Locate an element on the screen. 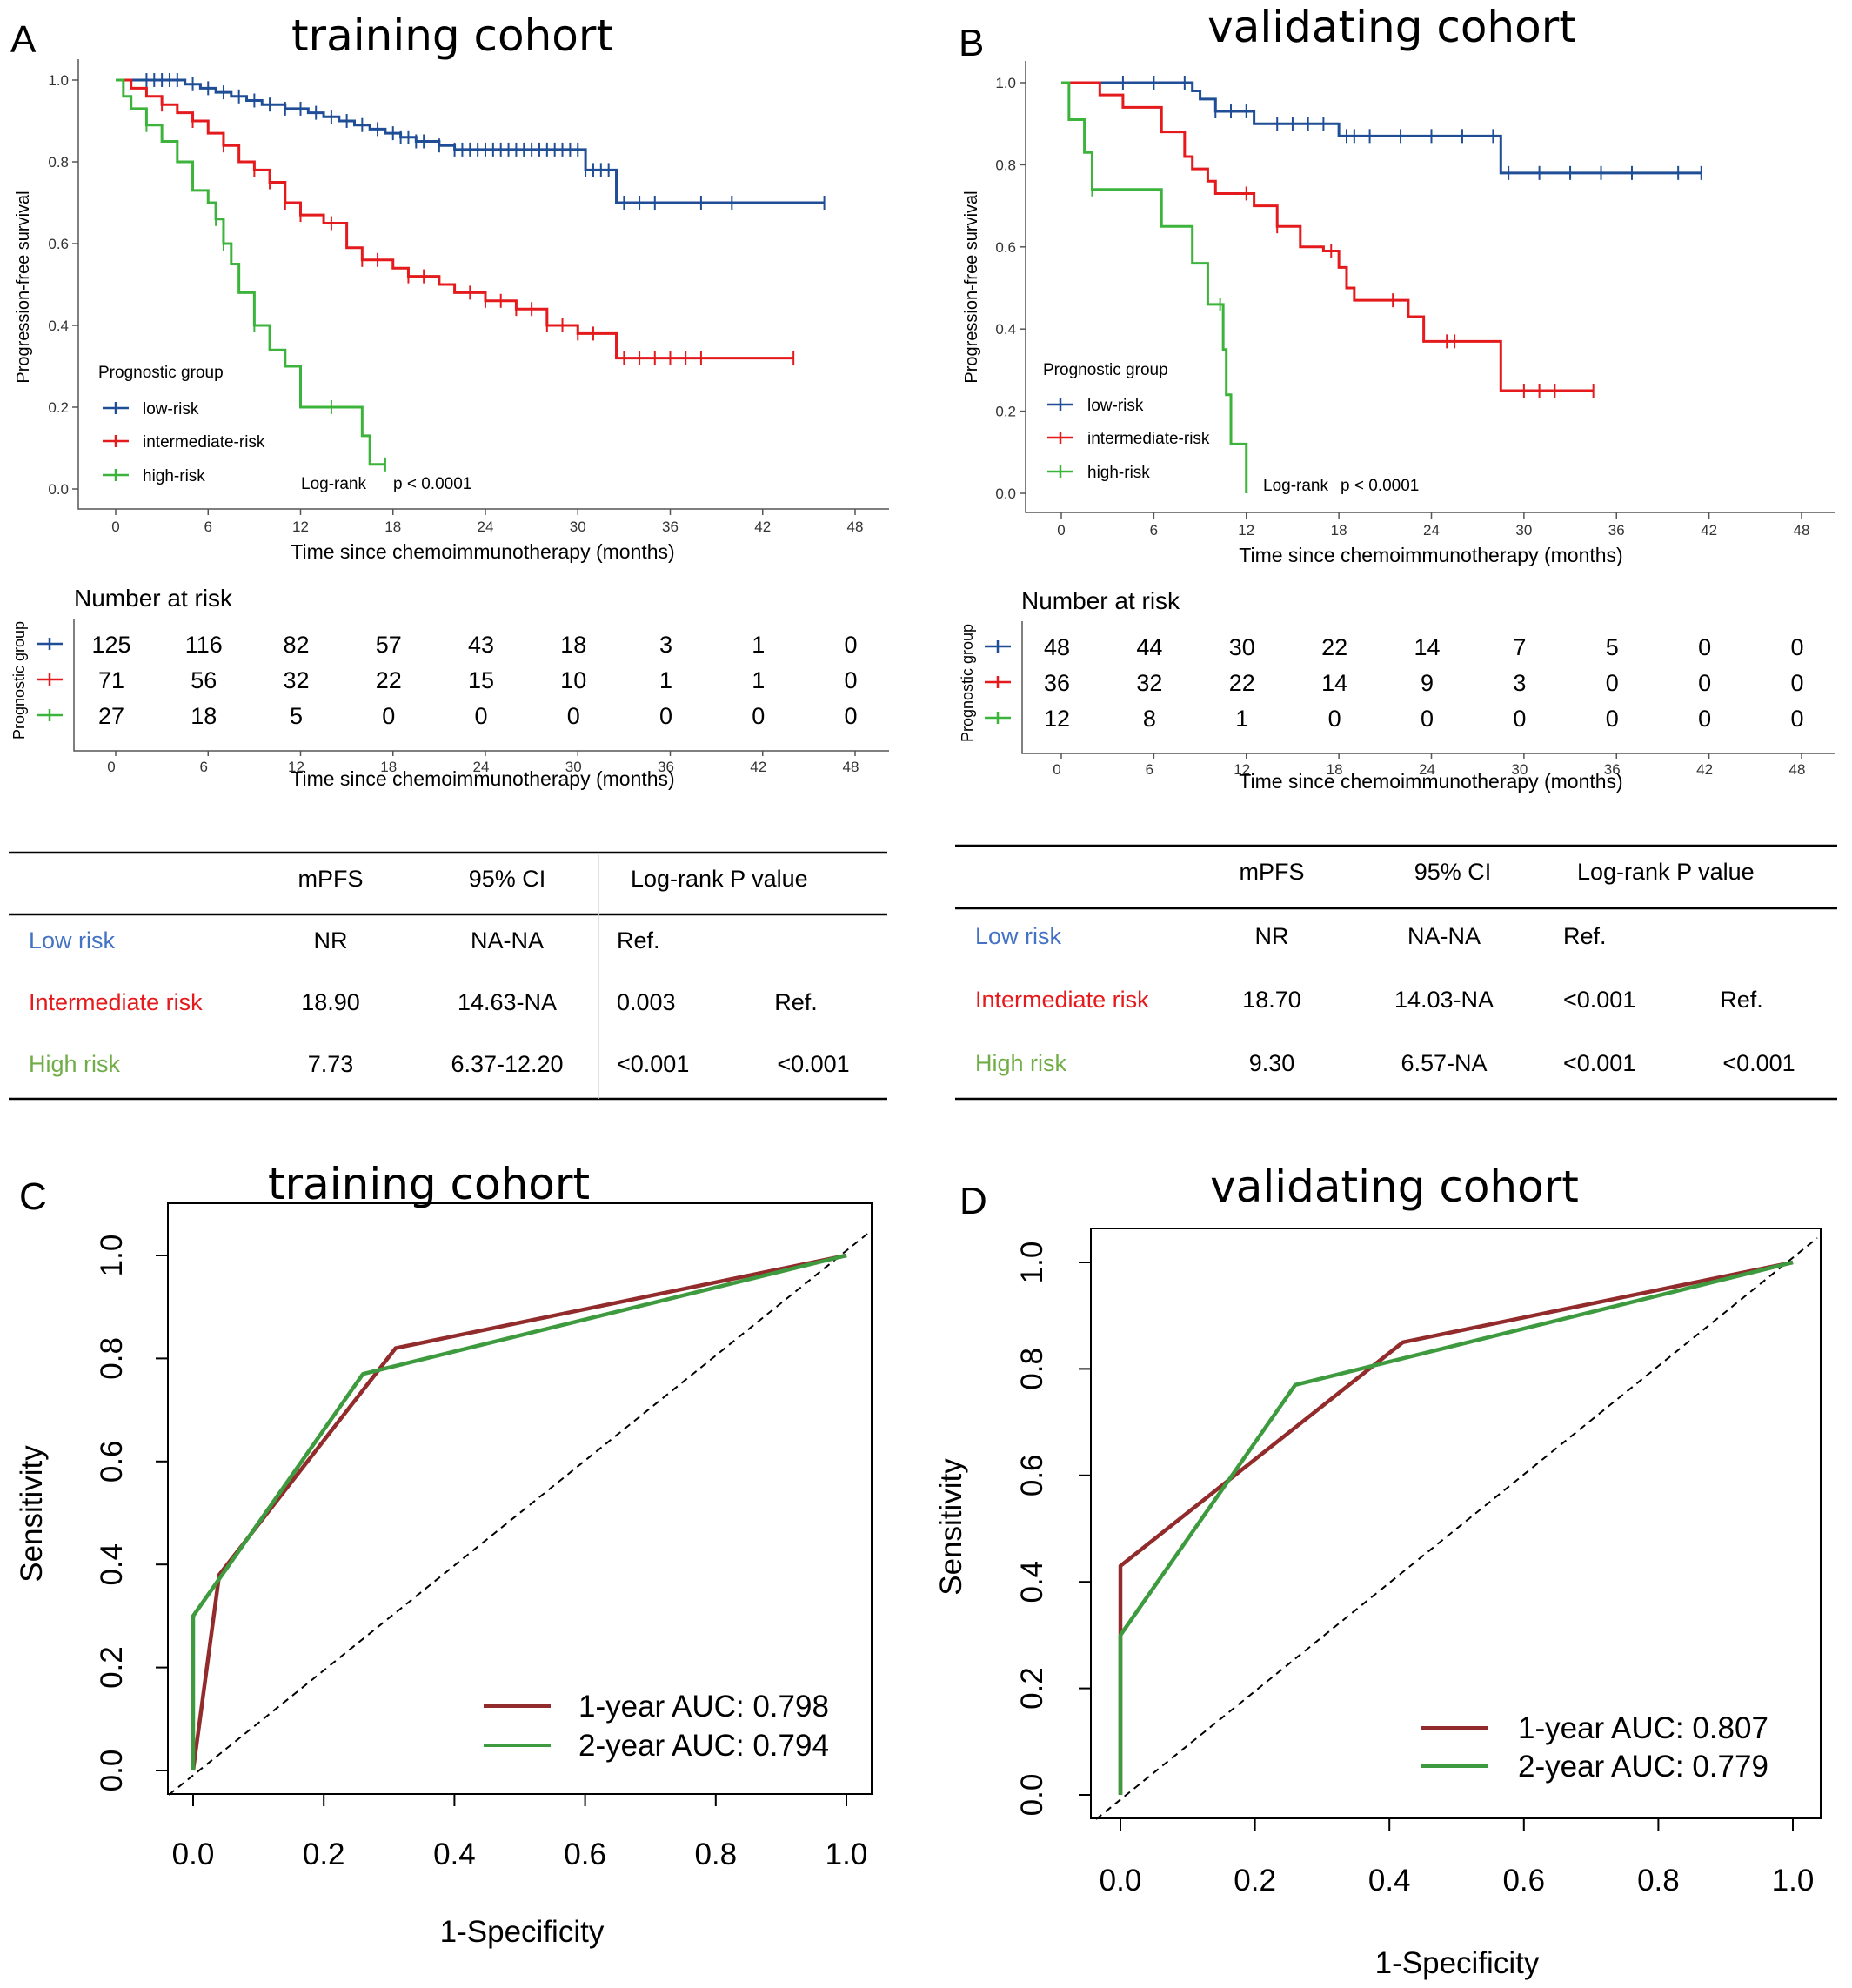 Image resolution: width=1852 pixels, height=1988 pixels. table-b-row-high-ci: 6.57-NA is located at coordinates (1444, 1063).